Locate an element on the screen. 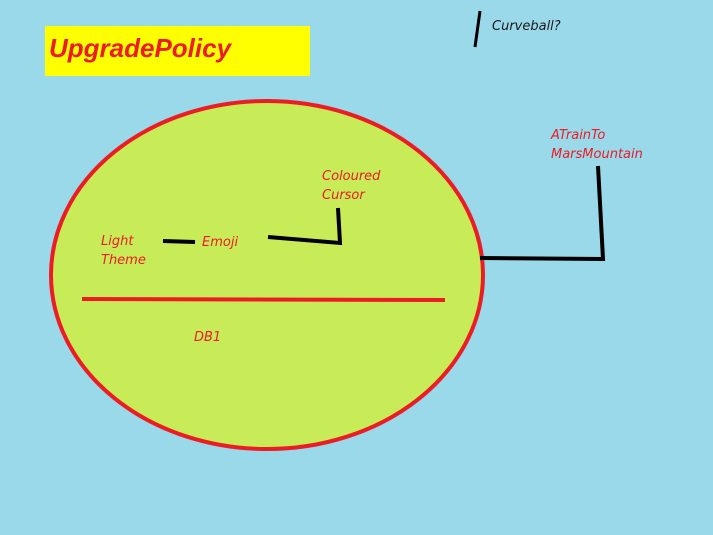 Image resolution: width=713 pixels, height=535 pixels. coloured-cursor-label: Coloured Cursor is located at coordinates (351, 186).